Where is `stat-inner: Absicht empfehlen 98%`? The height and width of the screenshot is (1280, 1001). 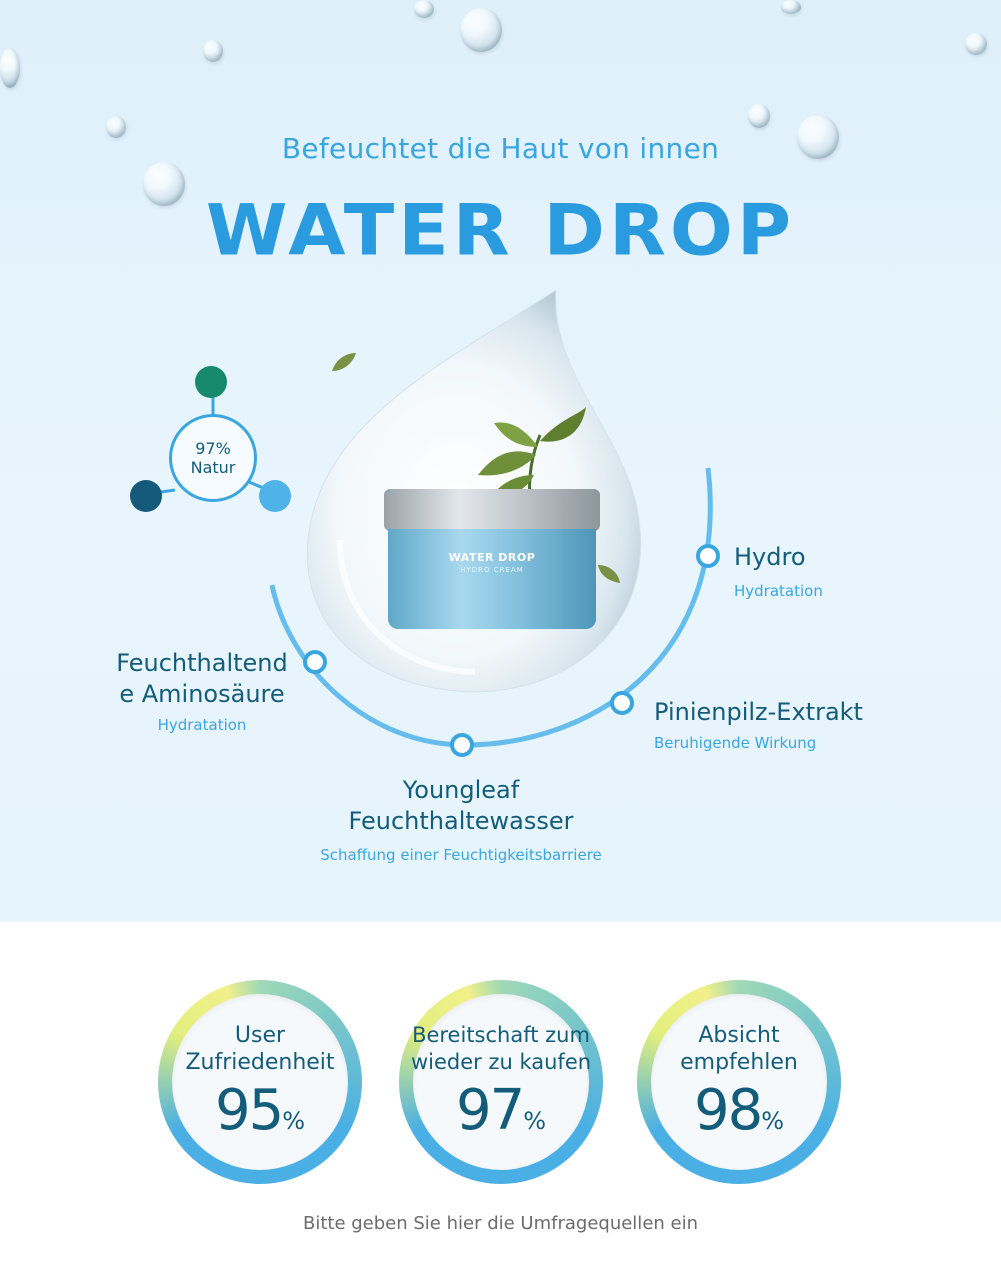
stat-inner: Absicht empfehlen 98% is located at coordinates (739, 1082).